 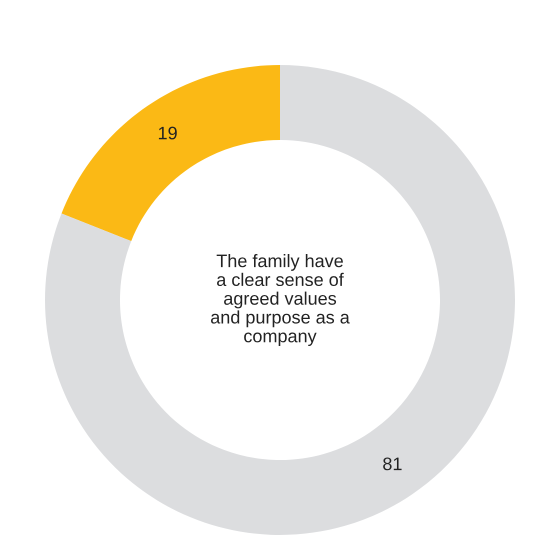 I want to click on text: The family have a clear sense of agreed values and purpose as a company, so click(x=280, y=300).